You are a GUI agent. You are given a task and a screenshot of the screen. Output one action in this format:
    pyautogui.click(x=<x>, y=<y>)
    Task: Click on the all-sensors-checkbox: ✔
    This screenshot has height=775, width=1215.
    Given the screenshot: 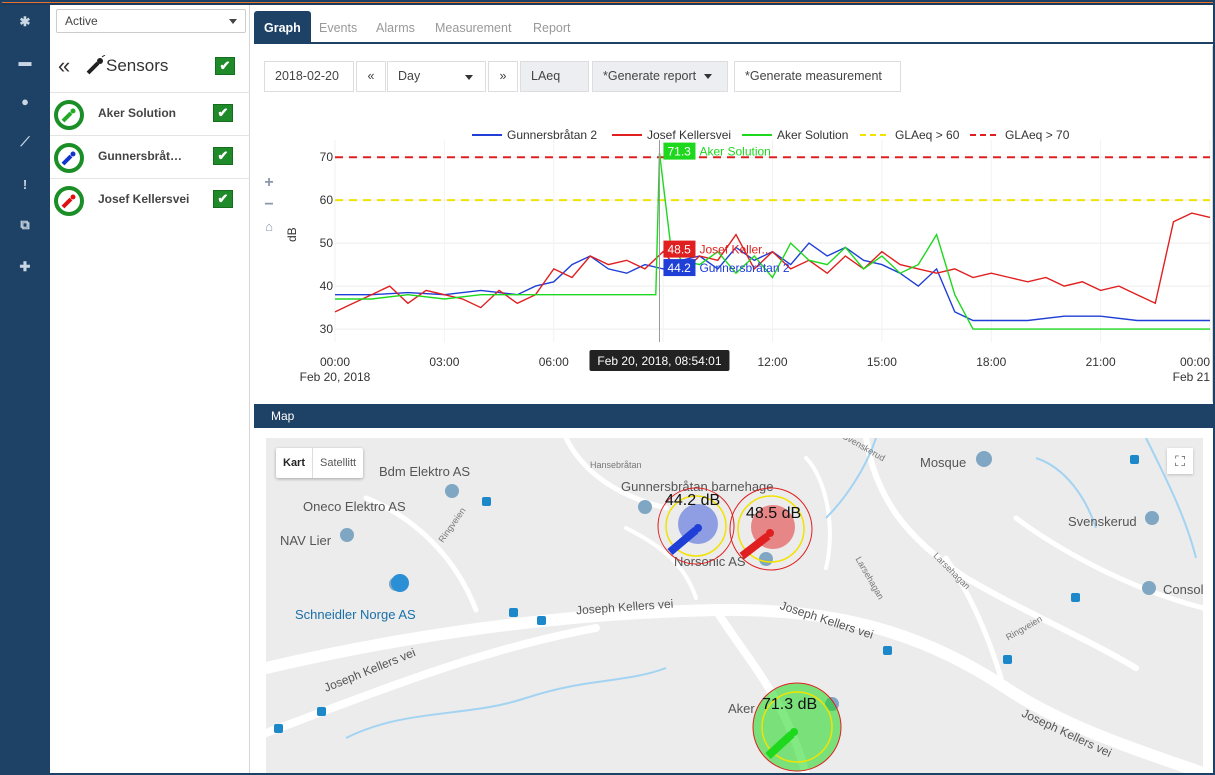 What is the action you would take?
    pyautogui.click(x=225, y=66)
    